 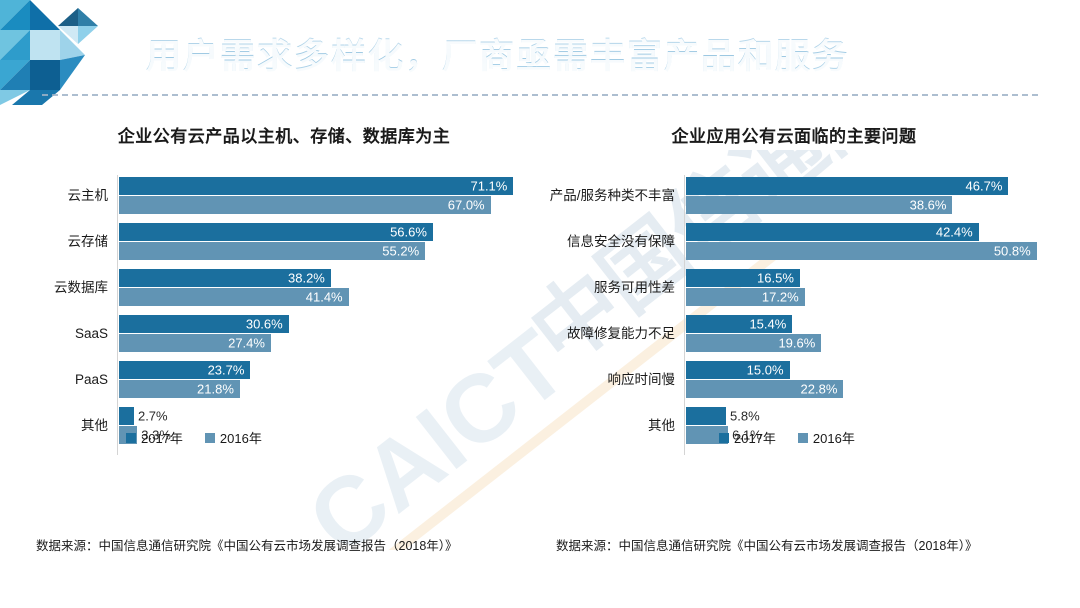 I want to click on bar-2017: 46.7%, so click(x=847, y=186).